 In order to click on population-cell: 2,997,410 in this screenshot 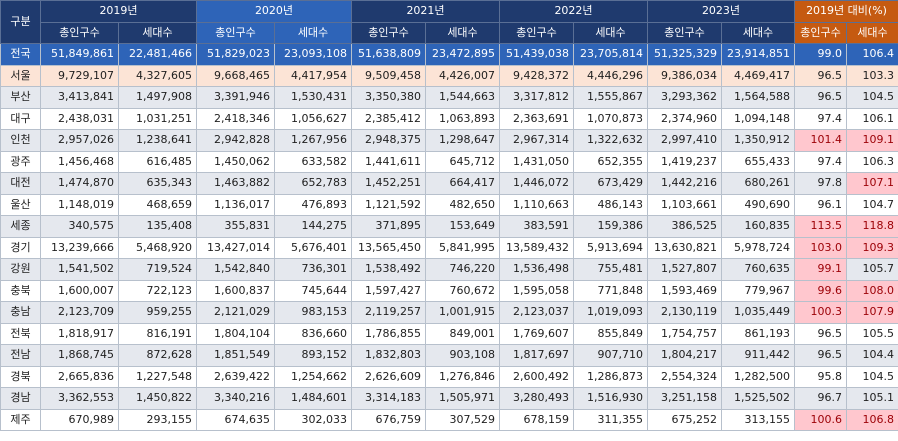, I will do `click(684, 140)`.